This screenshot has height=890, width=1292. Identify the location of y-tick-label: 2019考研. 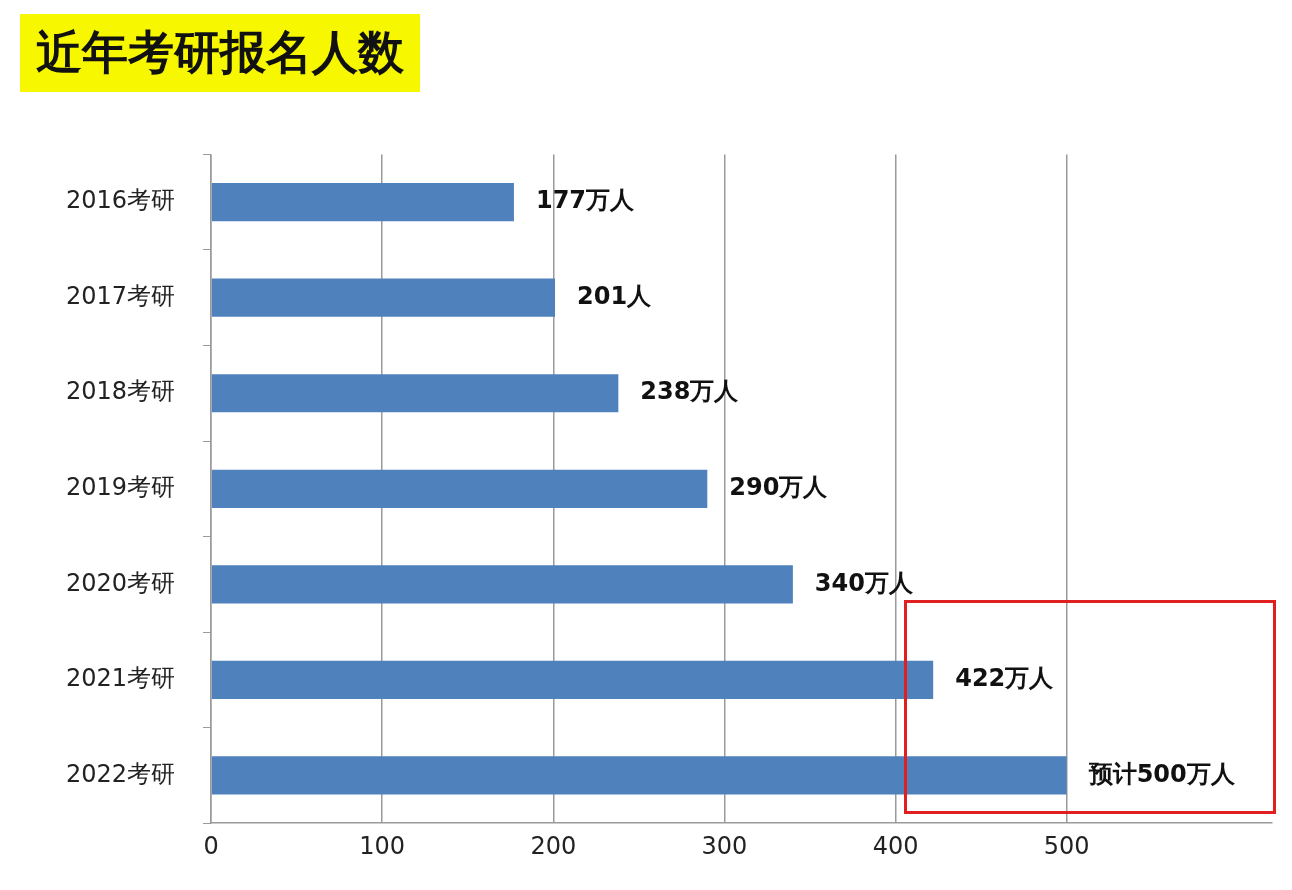
(121, 487).